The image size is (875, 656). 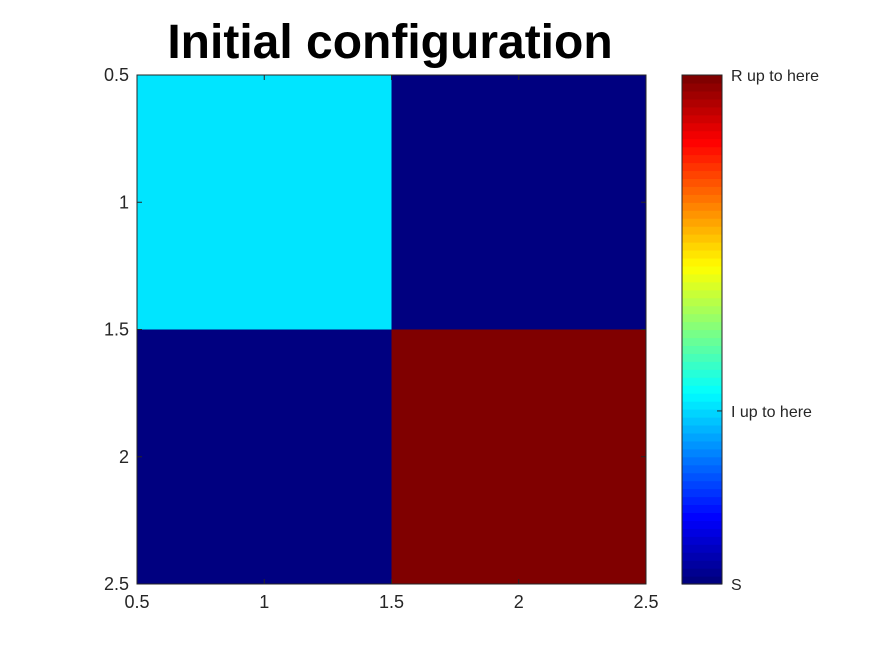 I want to click on y-tick-label: 0.5, so click(x=116, y=75).